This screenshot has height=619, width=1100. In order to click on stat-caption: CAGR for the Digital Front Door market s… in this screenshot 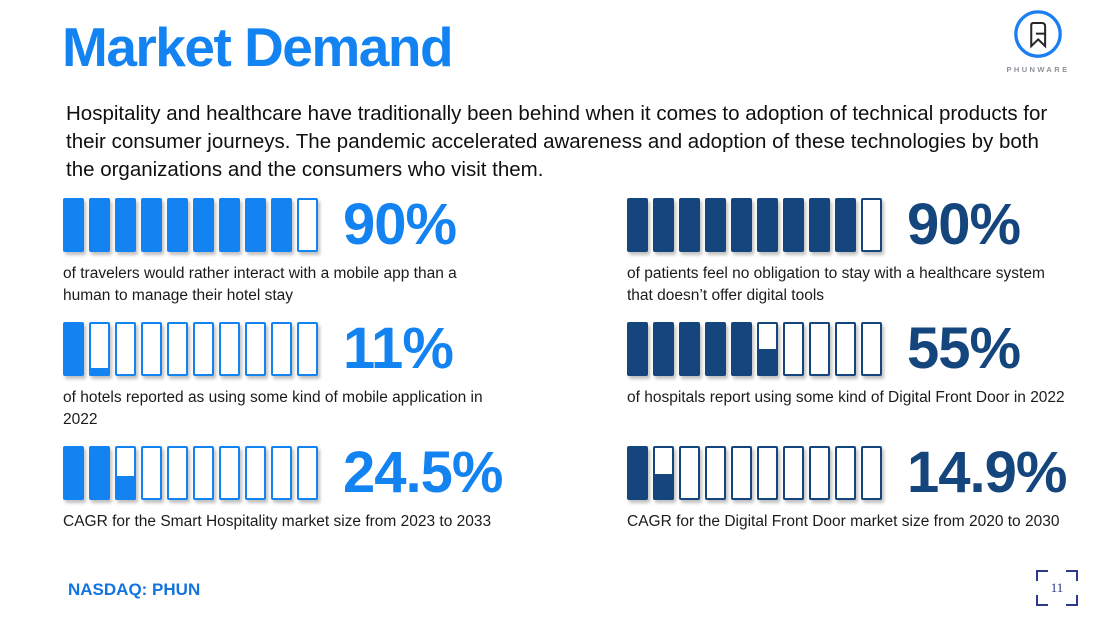, I will do `click(843, 521)`.